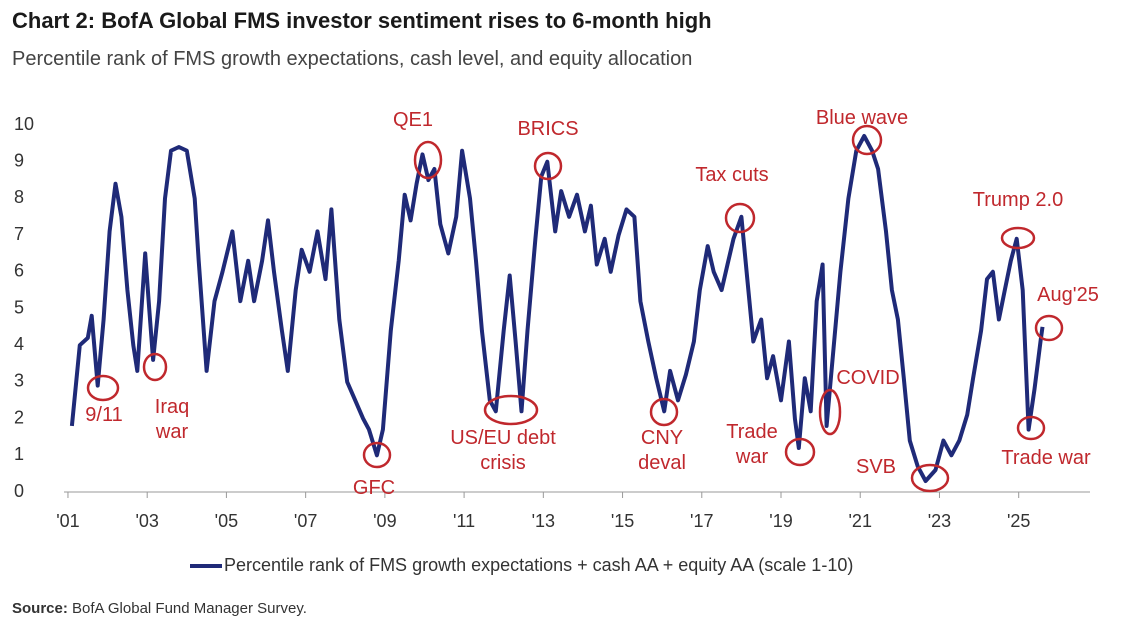  Describe the element at coordinates (860, 521) in the screenshot. I see `x-tick-label: '21` at that location.